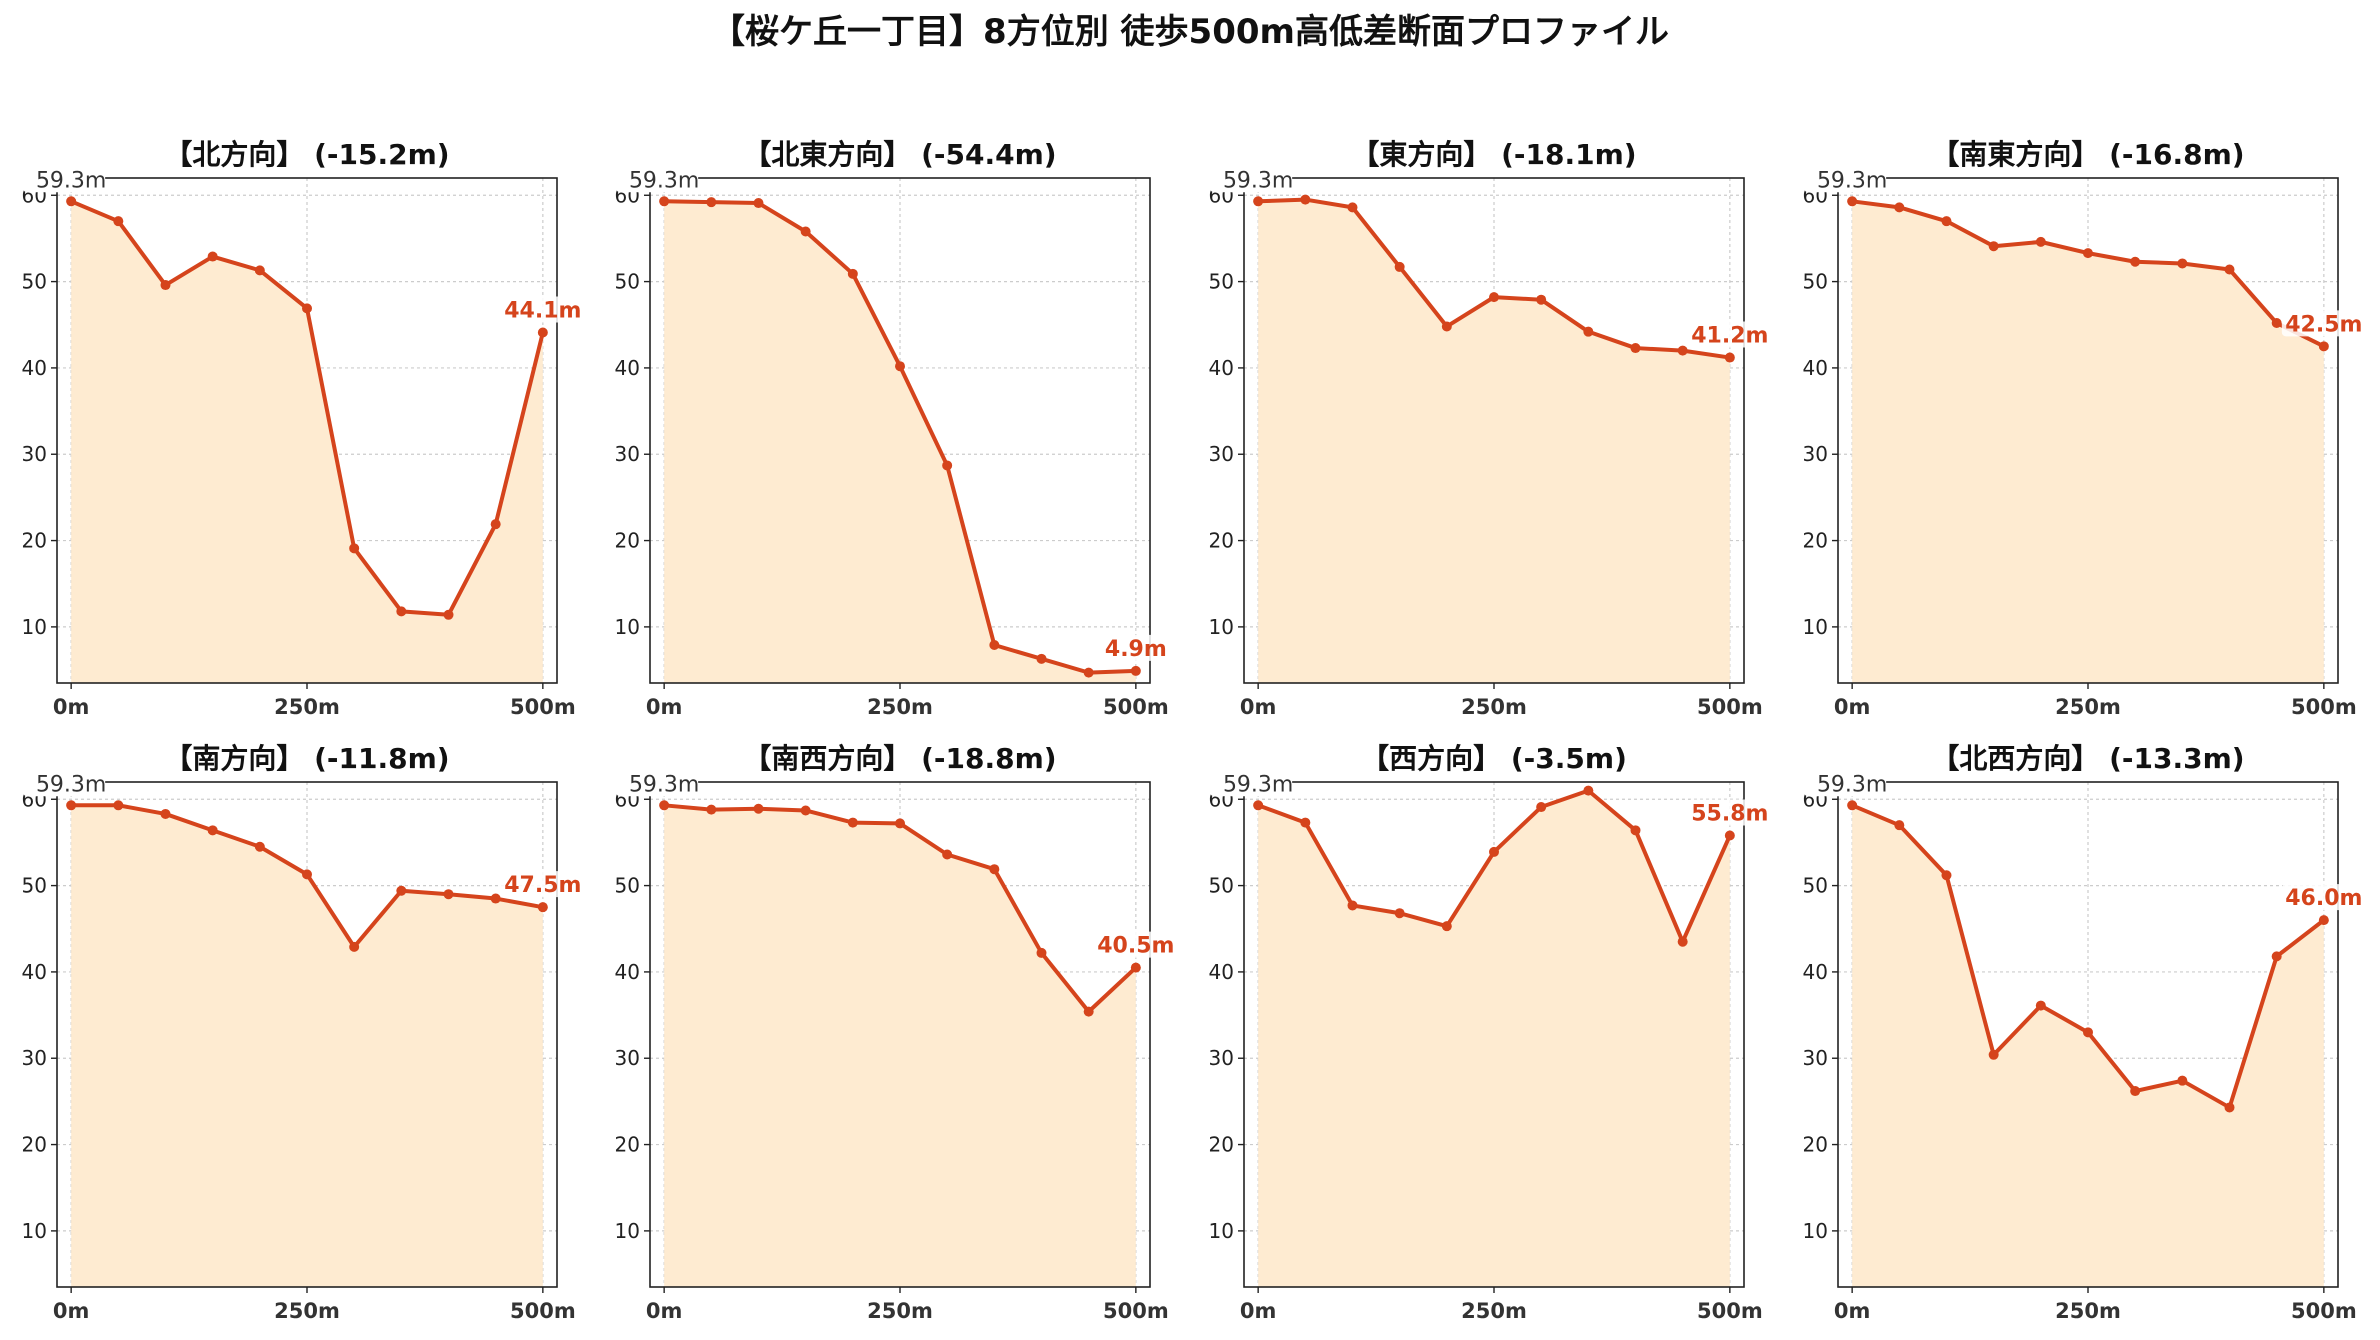 The image size is (2380, 1340). Describe the element at coordinates (899, 154) in the screenshot. I see `panel-title: 【北東方向】 (-54.4m)` at that location.